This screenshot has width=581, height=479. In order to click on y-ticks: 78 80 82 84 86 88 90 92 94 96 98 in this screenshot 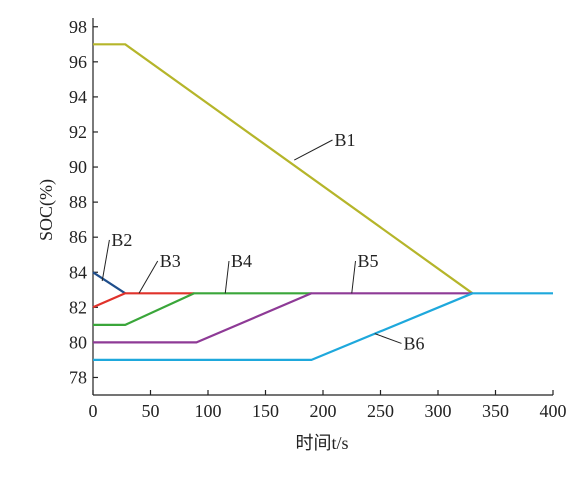, I will do `click(83, 202)`.